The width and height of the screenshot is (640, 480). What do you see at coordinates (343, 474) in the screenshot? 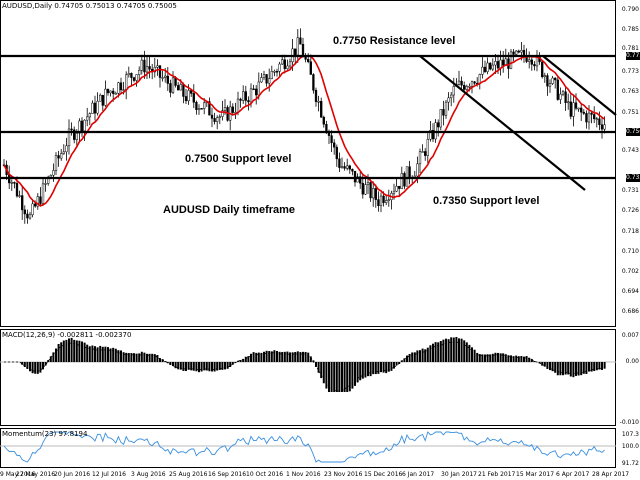
I see `date-tick: 23 Nov 2016` at bounding box center [343, 474].